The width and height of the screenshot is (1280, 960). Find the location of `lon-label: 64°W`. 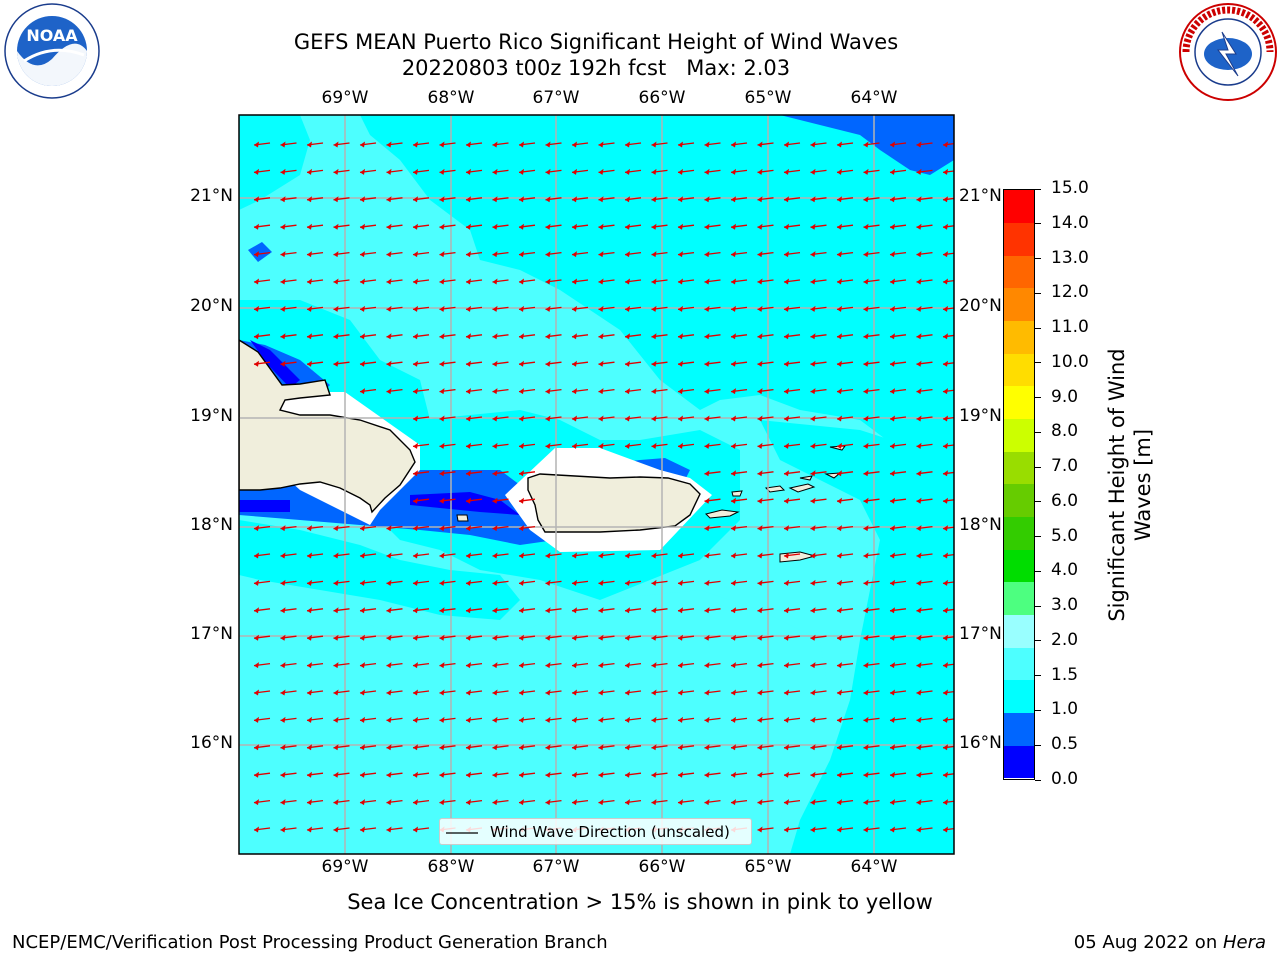

lon-label: 64°W is located at coordinates (874, 867).